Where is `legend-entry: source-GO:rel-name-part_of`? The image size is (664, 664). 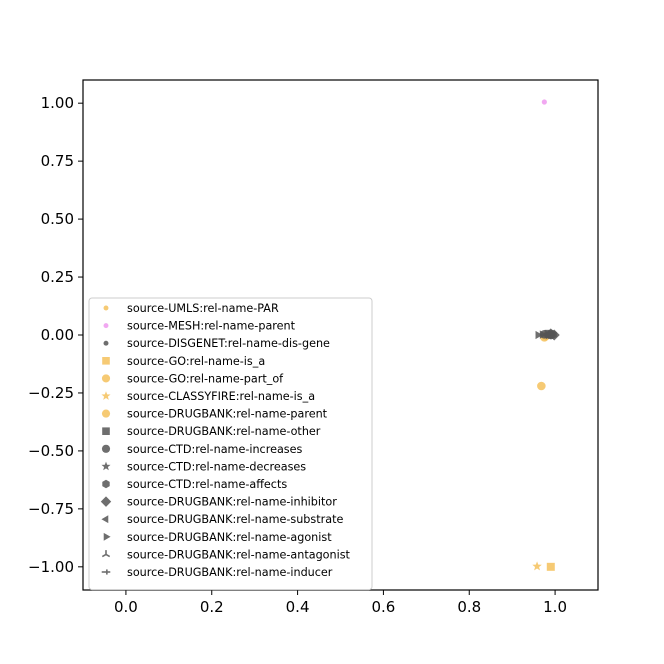 legend-entry: source-GO:rel-name-part_of is located at coordinates (192, 378).